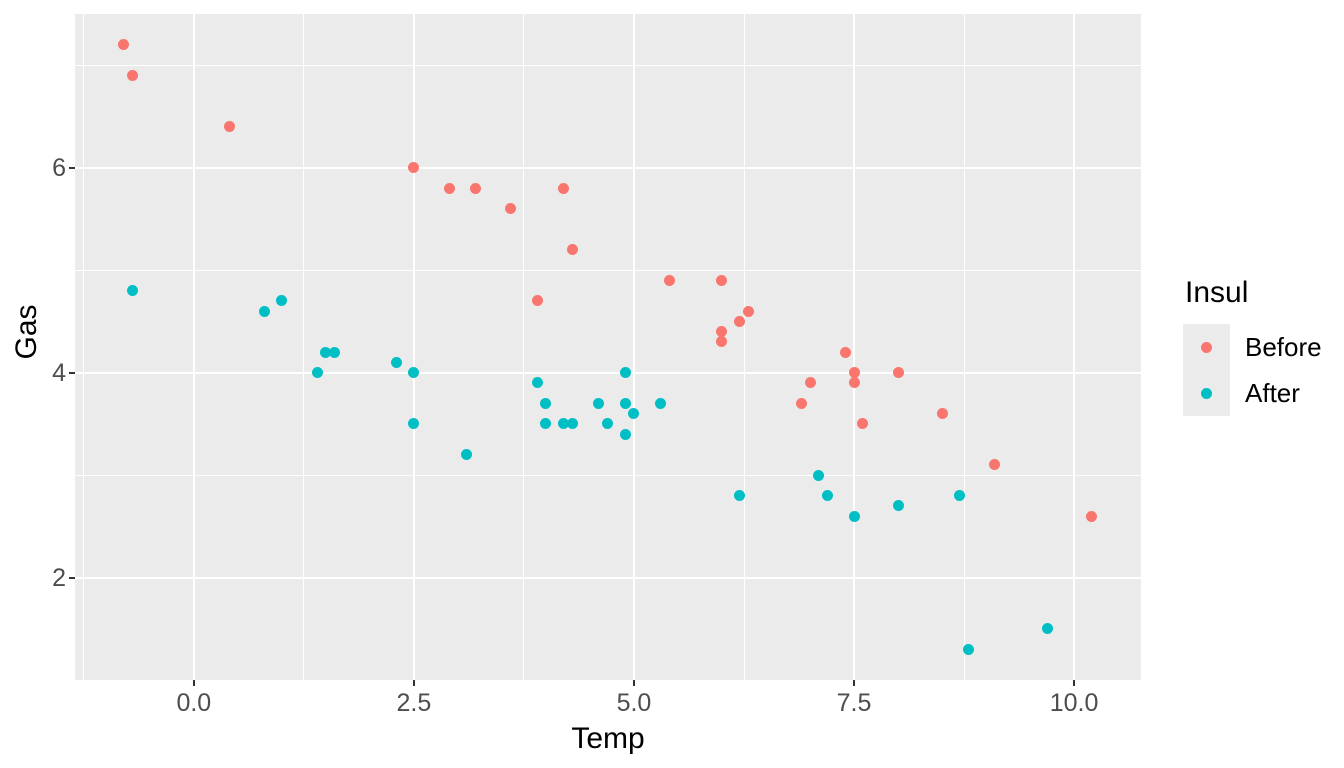 This screenshot has width=1344, height=768. I want to click on legend: Insul Before After, so click(1263, 346).